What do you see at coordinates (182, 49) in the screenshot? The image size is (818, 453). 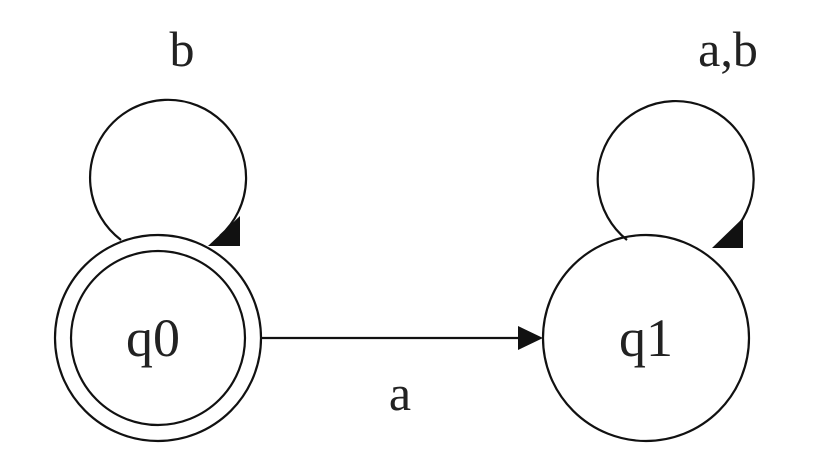 I see `self-loop-q0-label: b` at bounding box center [182, 49].